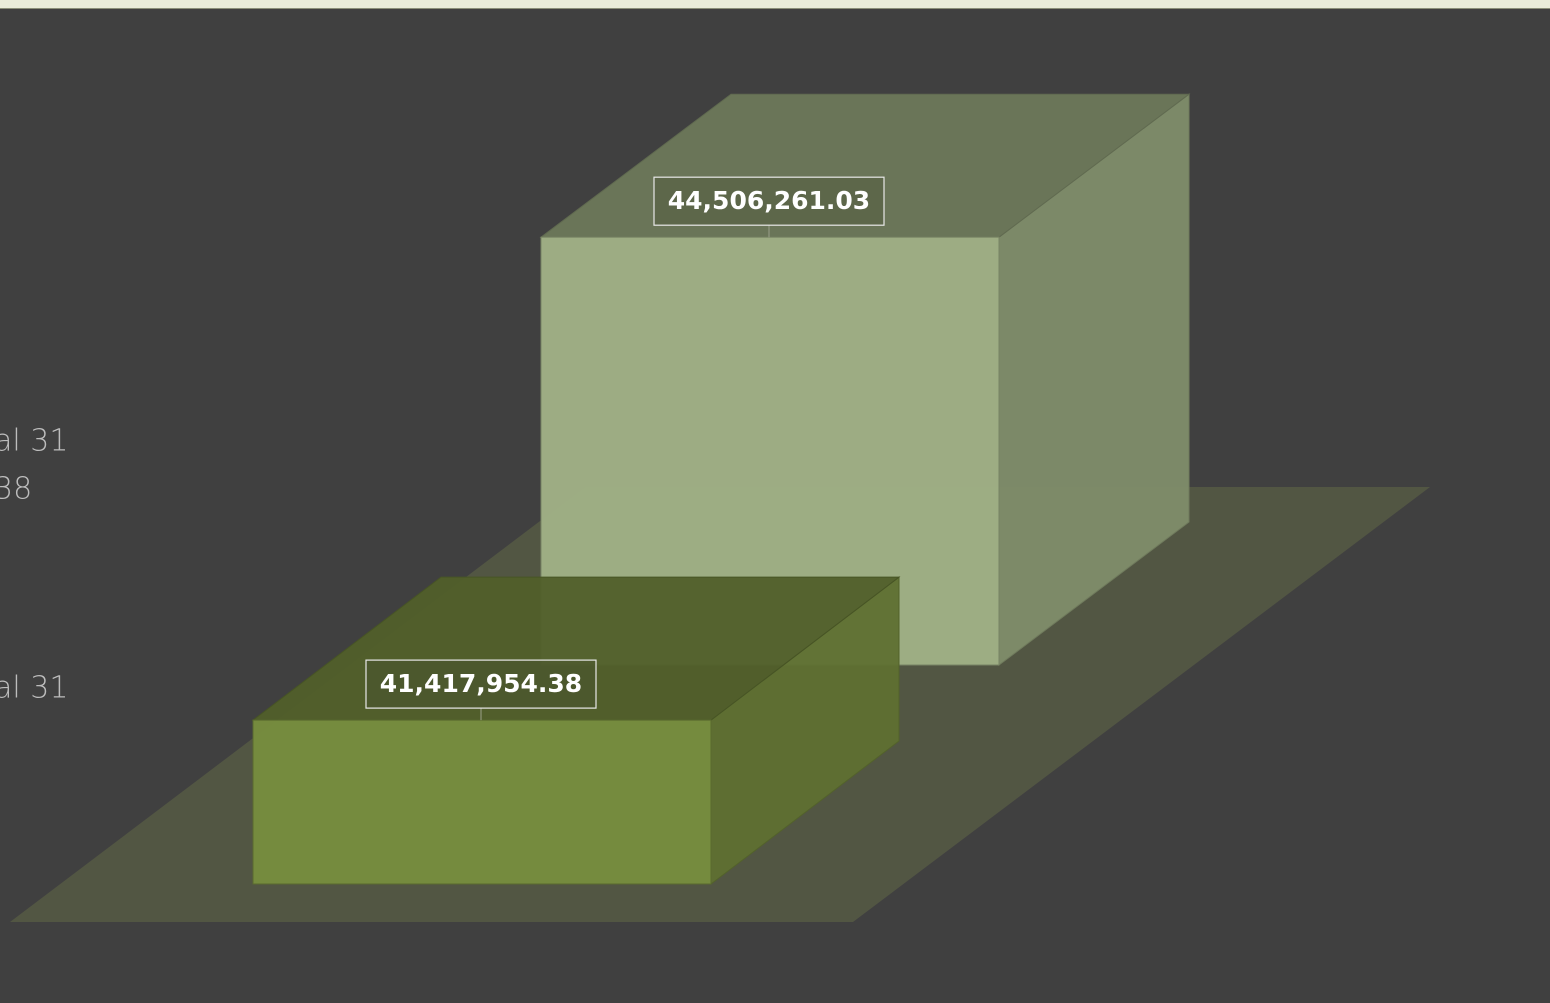  What do you see at coordinates (482, 802) in the screenshot?
I see `bar` at bounding box center [482, 802].